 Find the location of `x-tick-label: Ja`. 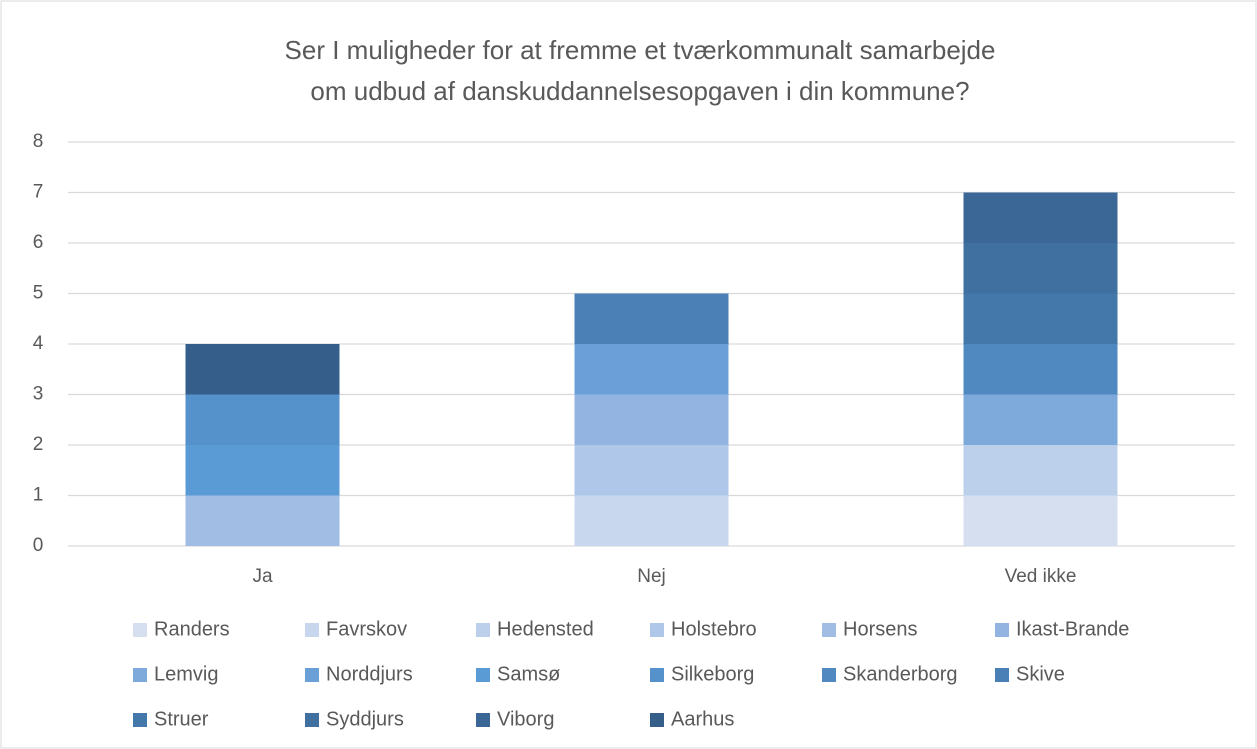

x-tick-label: Ja is located at coordinates (262, 576).